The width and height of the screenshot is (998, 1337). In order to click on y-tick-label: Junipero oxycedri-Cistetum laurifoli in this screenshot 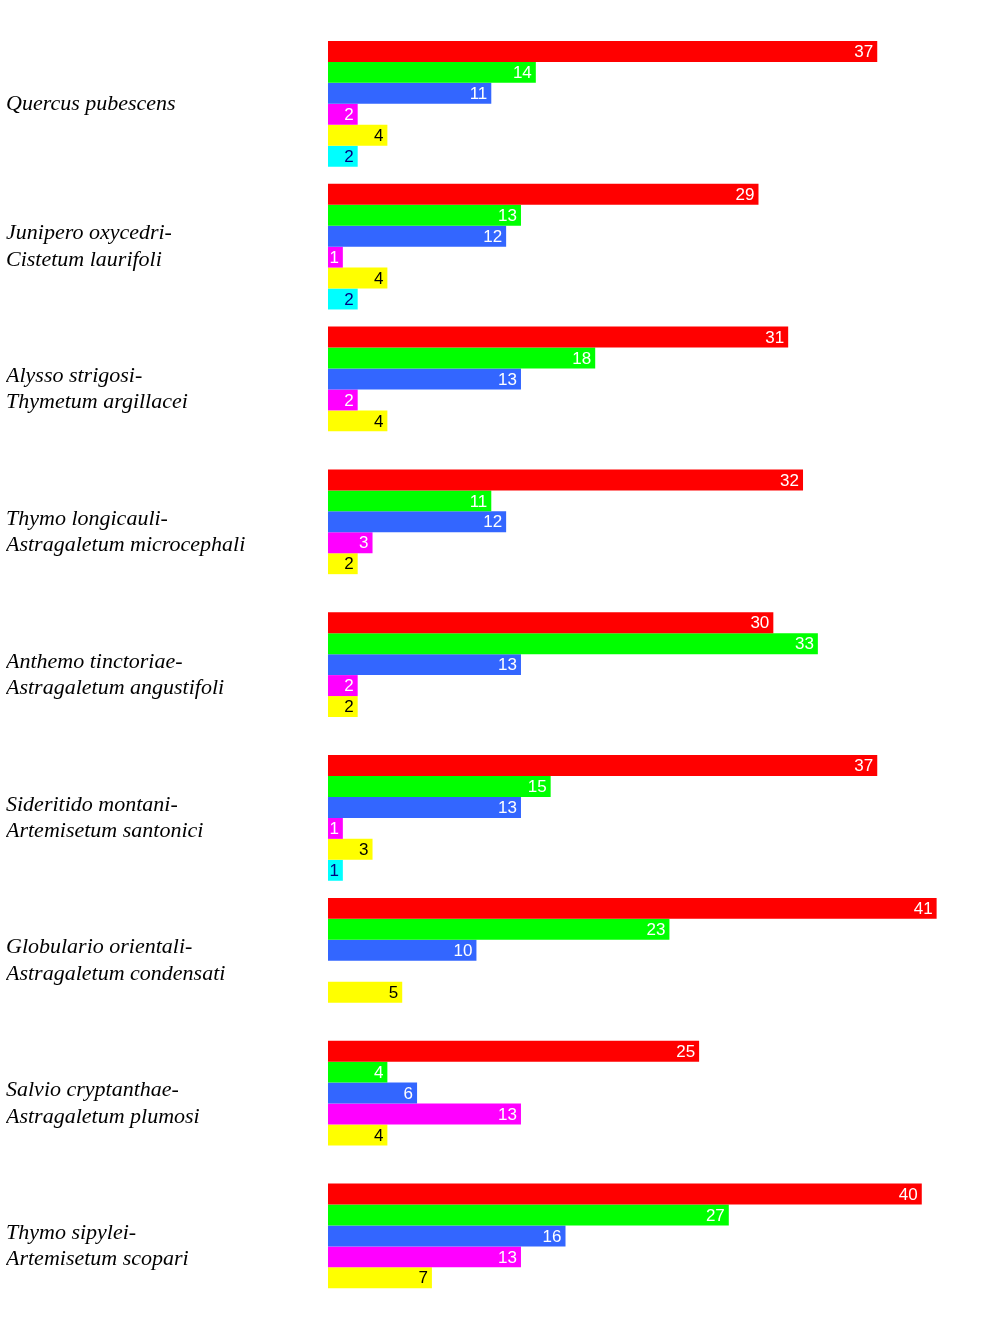, I will do `click(89, 245)`.